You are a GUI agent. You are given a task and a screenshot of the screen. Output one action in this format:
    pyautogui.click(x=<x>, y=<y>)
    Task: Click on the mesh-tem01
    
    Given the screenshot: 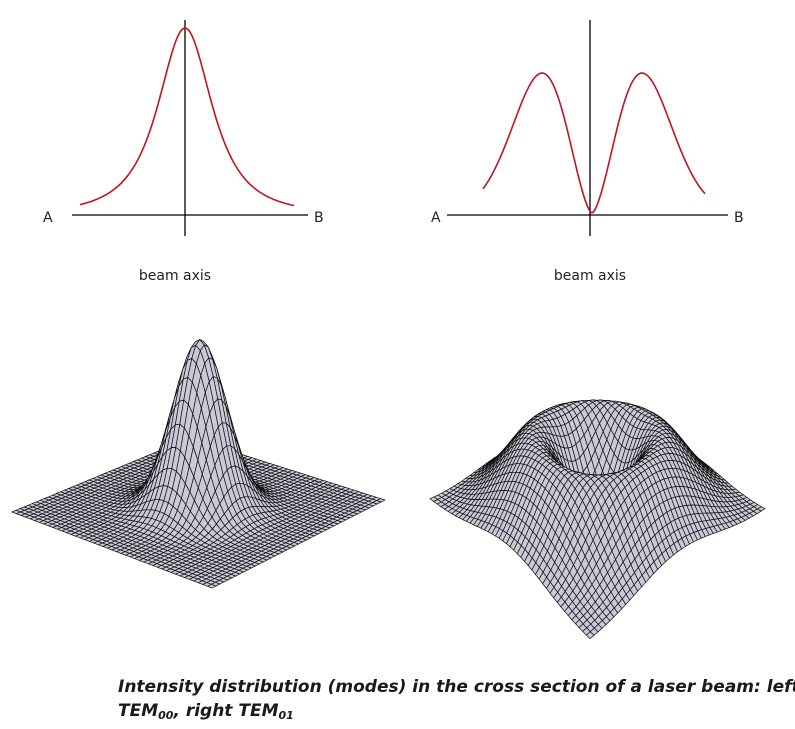 What is the action you would take?
    pyautogui.click(x=597, y=519)
    